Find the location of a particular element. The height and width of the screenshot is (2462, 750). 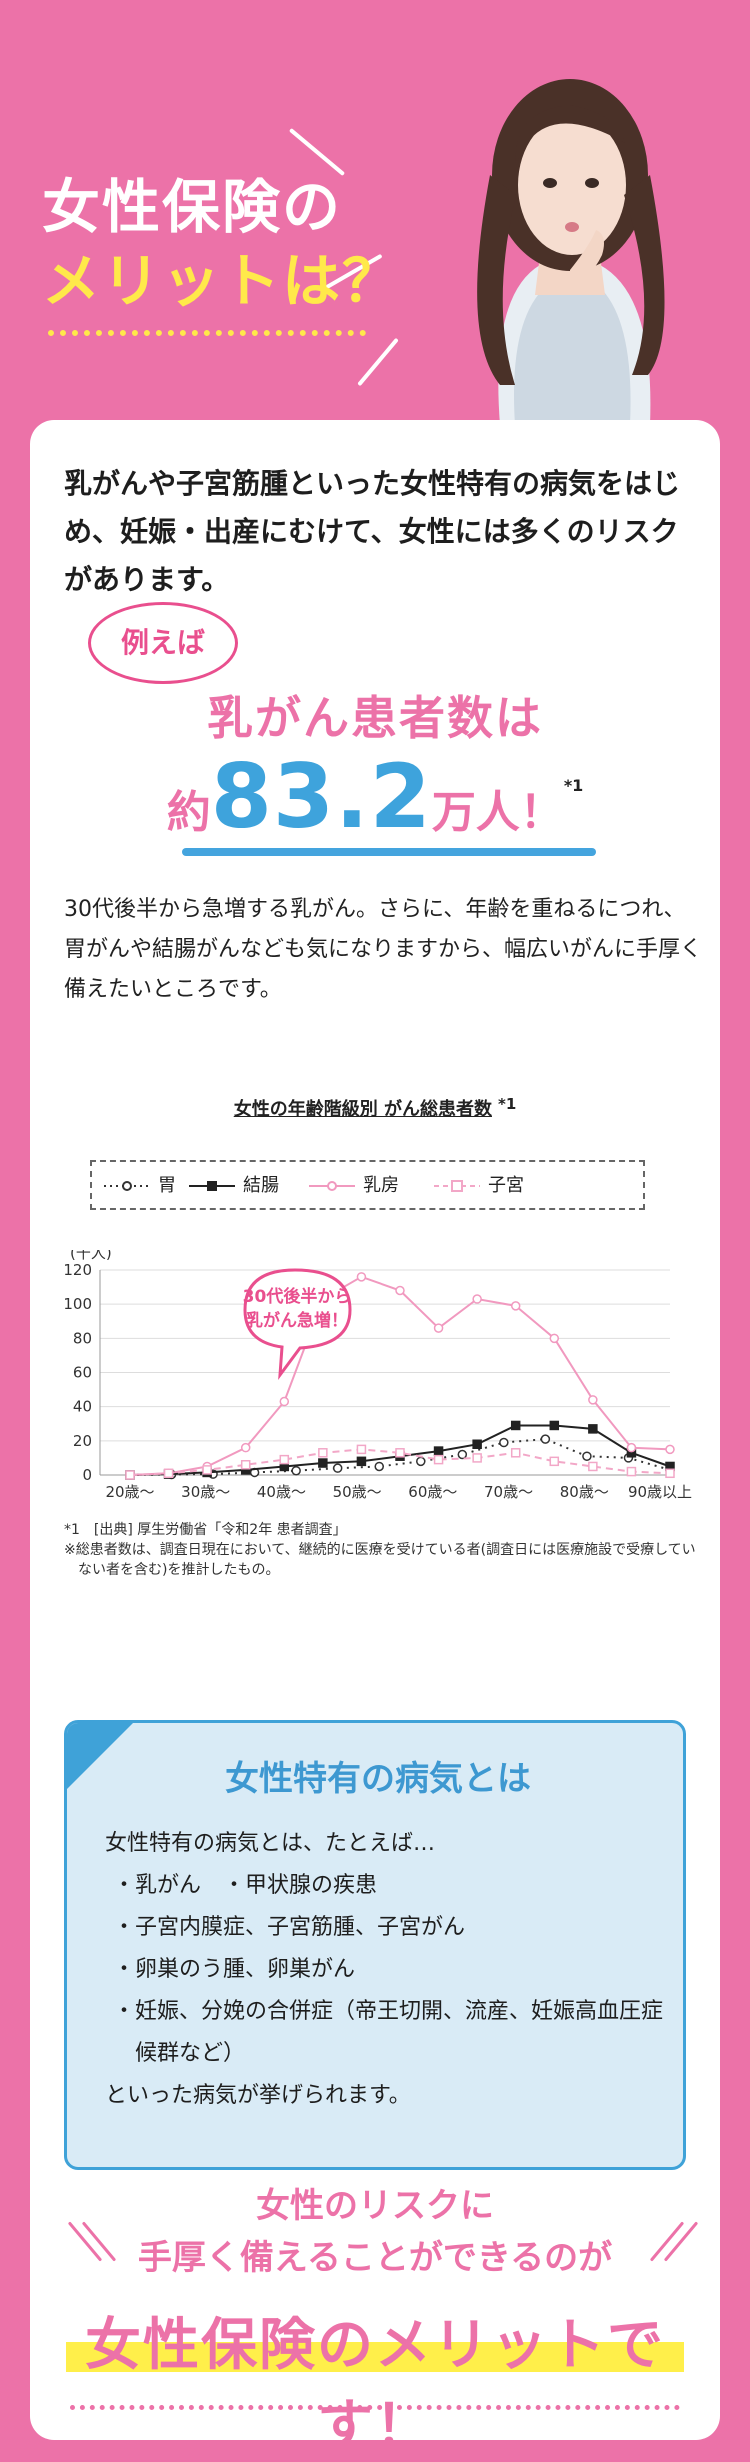

y-tick-label: 0 is located at coordinates (87, 1475).